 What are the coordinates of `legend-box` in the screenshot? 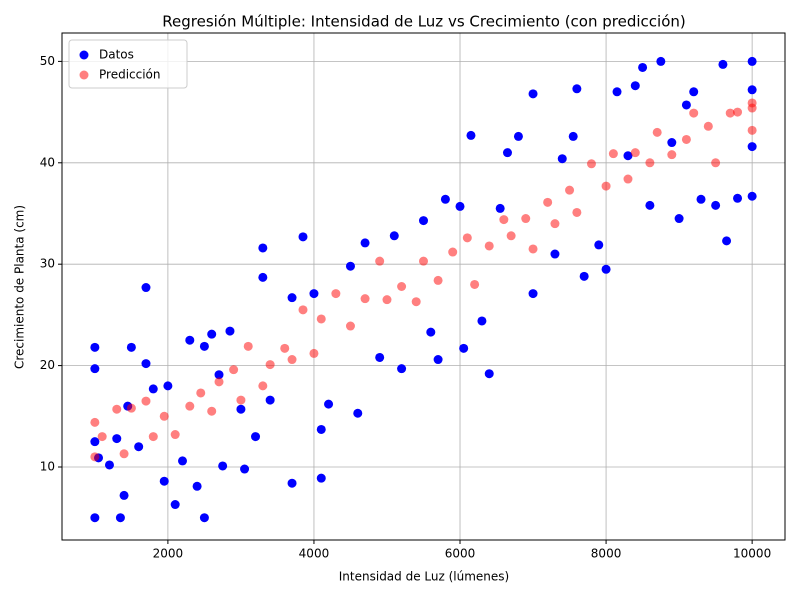 It's located at (128, 64).